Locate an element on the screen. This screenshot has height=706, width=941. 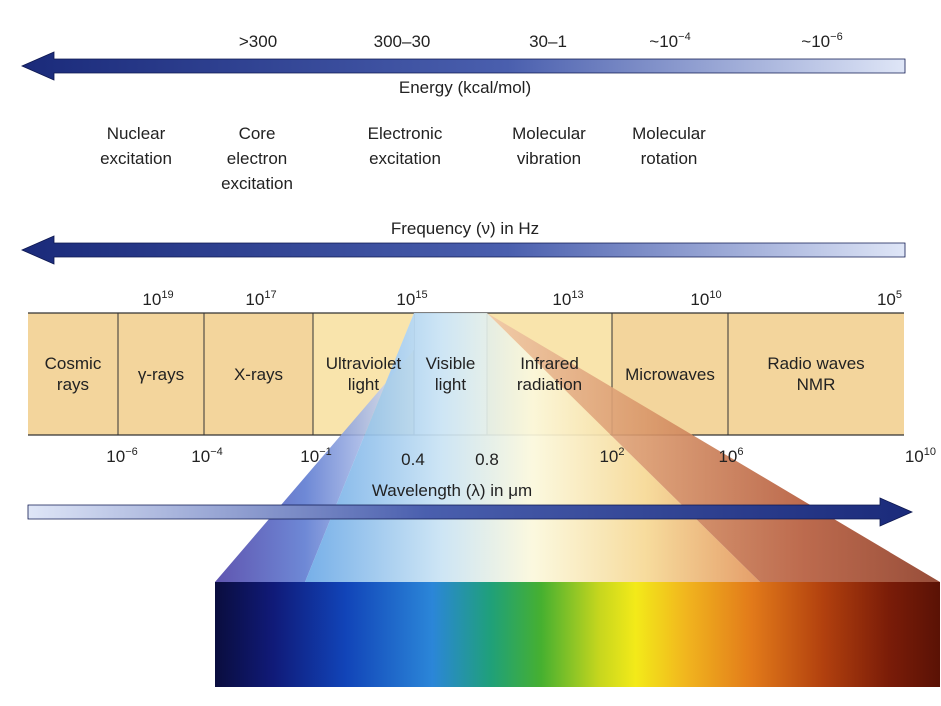
band-x-rays: X-rays is located at coordinates (258, 374).